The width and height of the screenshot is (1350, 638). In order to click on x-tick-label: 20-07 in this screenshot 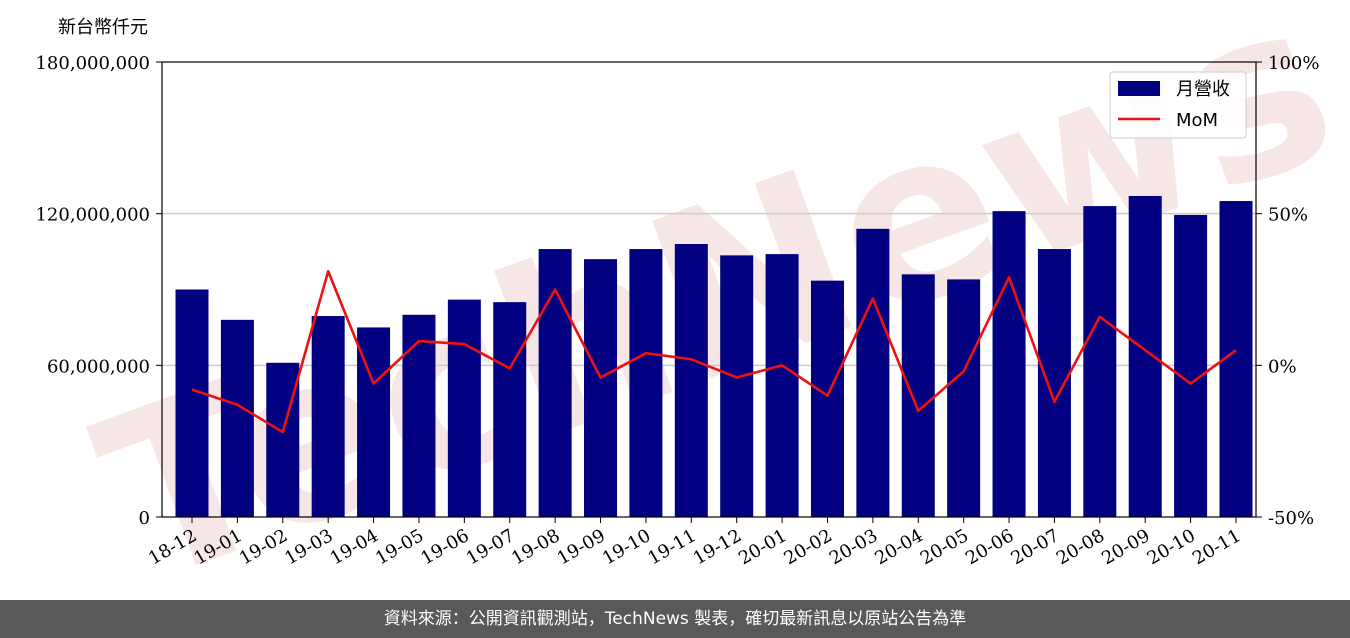, I will do `click(1034, 547)`.